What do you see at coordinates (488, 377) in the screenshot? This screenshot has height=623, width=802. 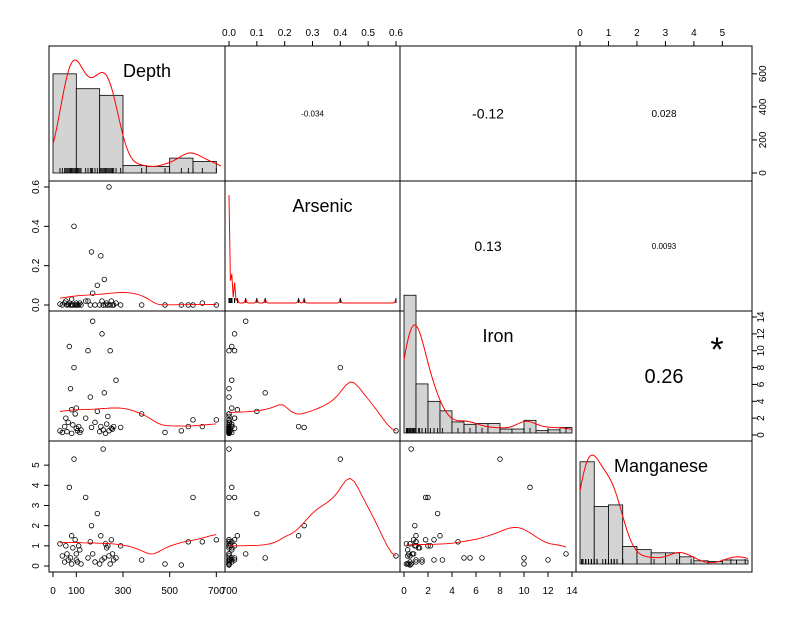 I see `density-curve` at bounding box center [488, 377].